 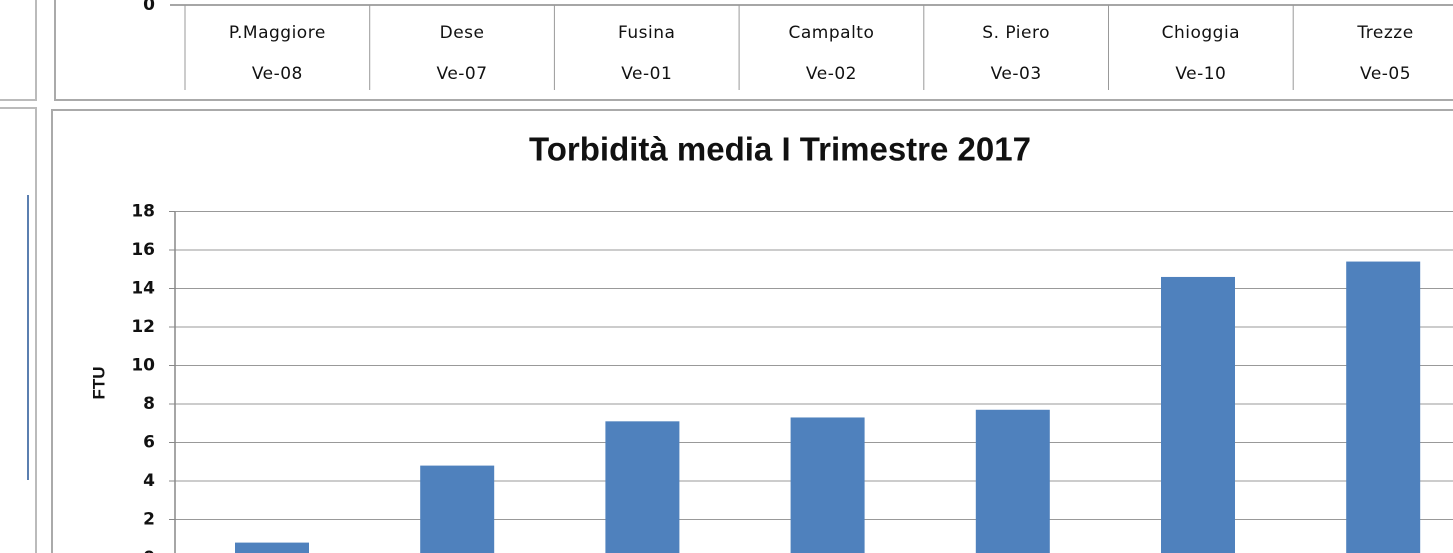 What do you see at coordinates (1016, 33) in the screenshot?
I see `category-label: S. Piero` at bounding box center [1016, 33].